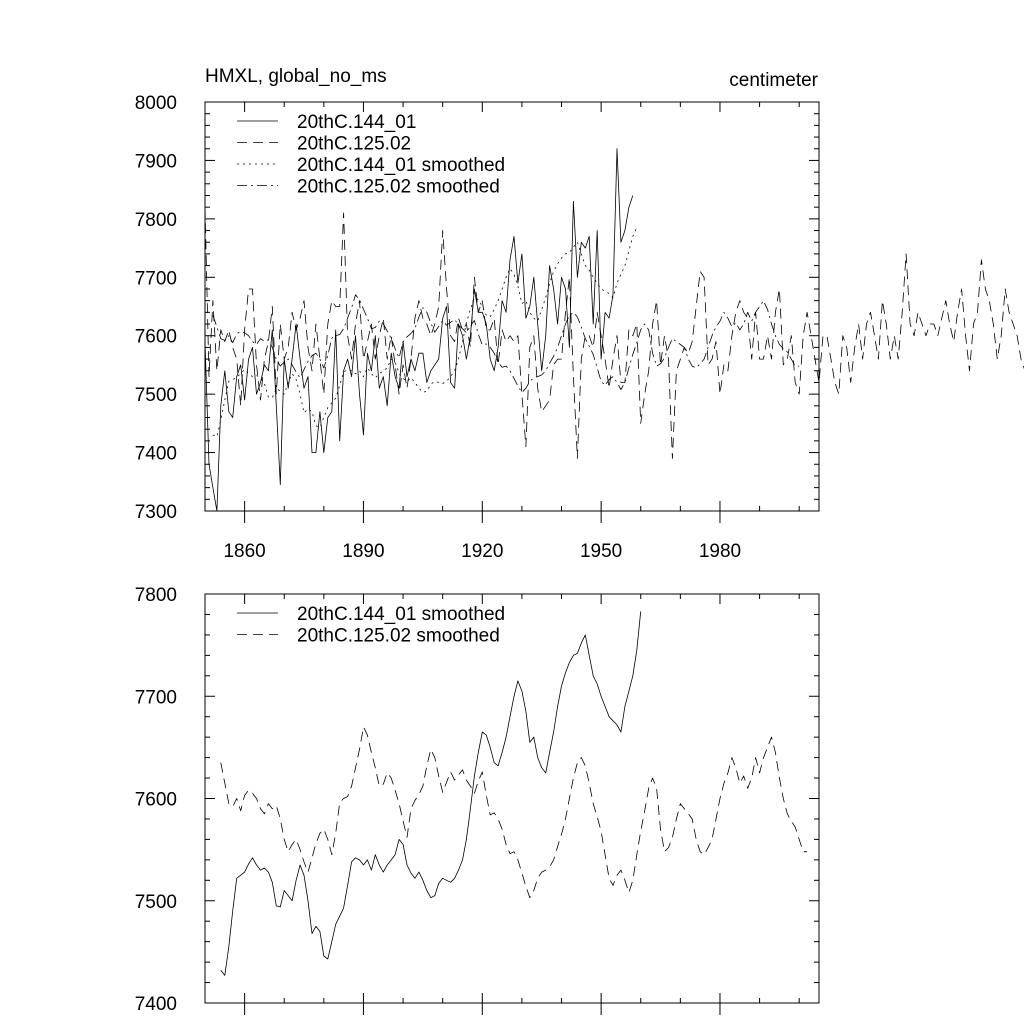  I want to click on top-title-right: centimeter, so click(773, 80).